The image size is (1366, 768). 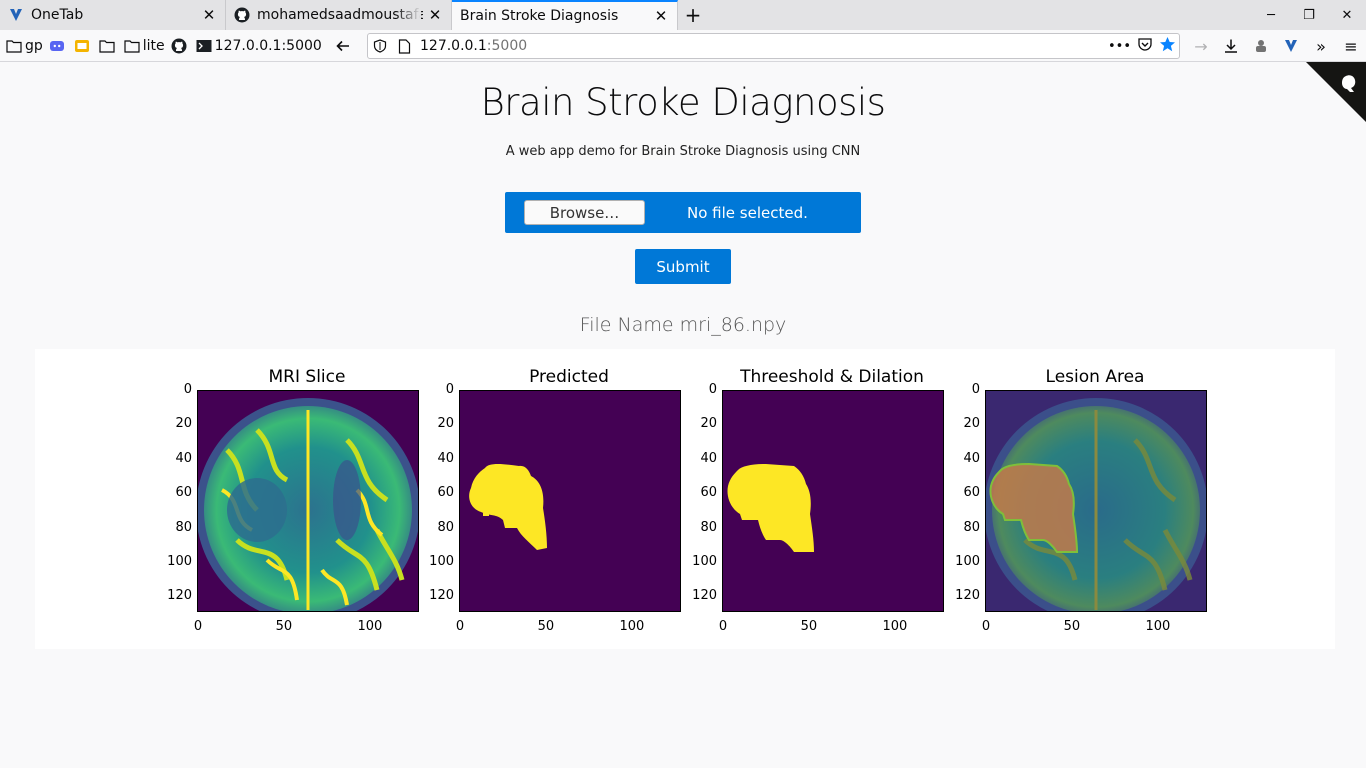 I want to click on bookmark-lite: lite, so click(x=144, y=46).